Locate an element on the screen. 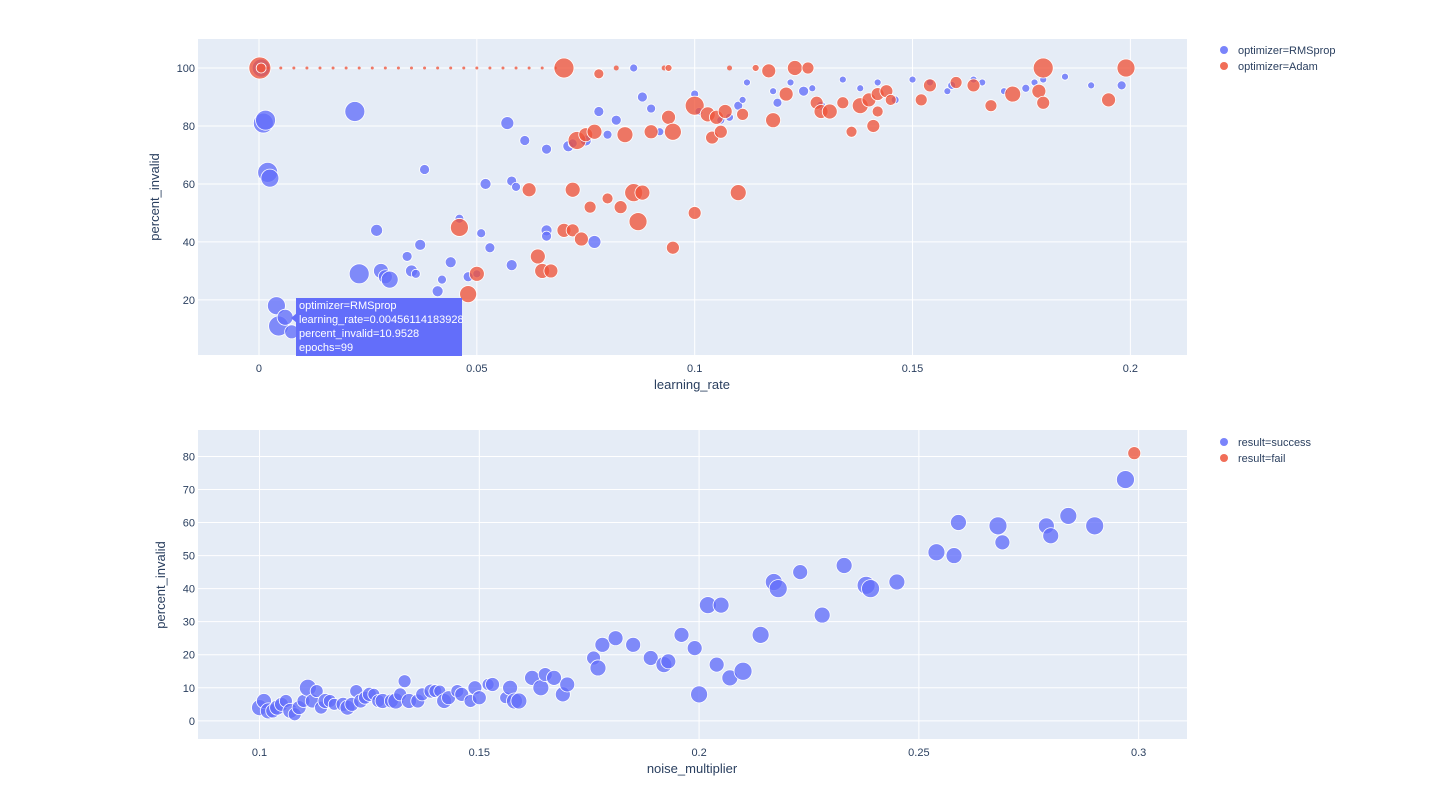 This screenshot has width=1440, height=805. legend-item: result=fail is located at coordinates (1252, 459).